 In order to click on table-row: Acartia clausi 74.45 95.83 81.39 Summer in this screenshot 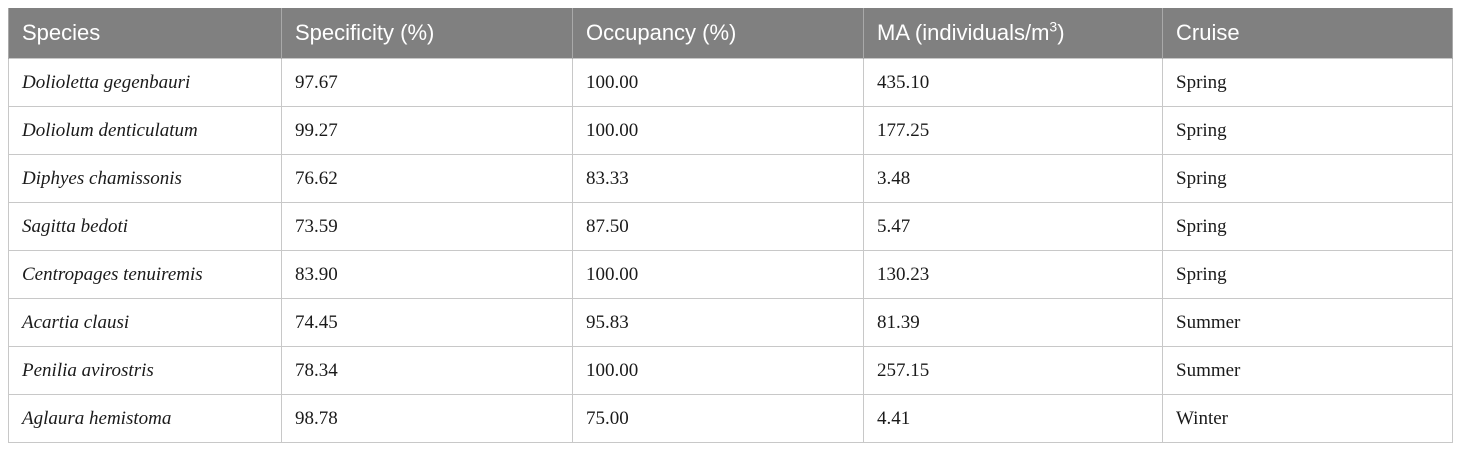, I will do `click(730, 322)`.